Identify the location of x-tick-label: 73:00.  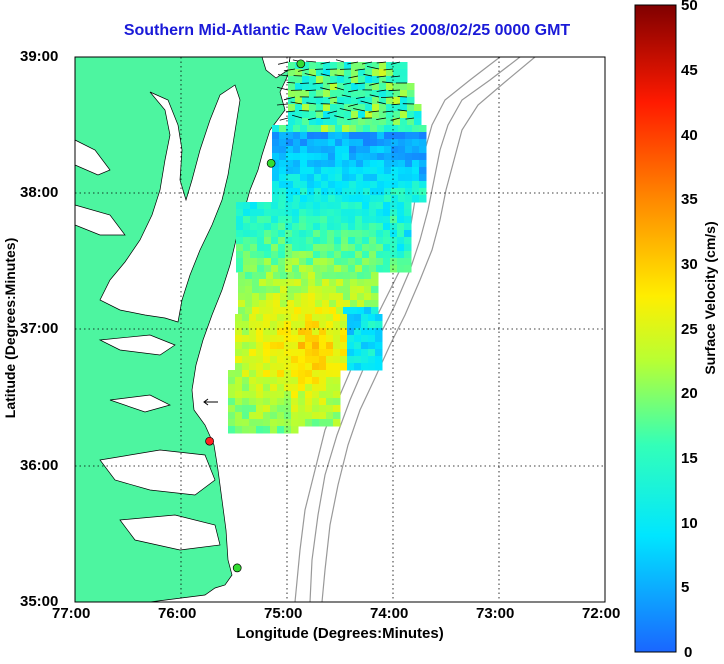
(495, 613).